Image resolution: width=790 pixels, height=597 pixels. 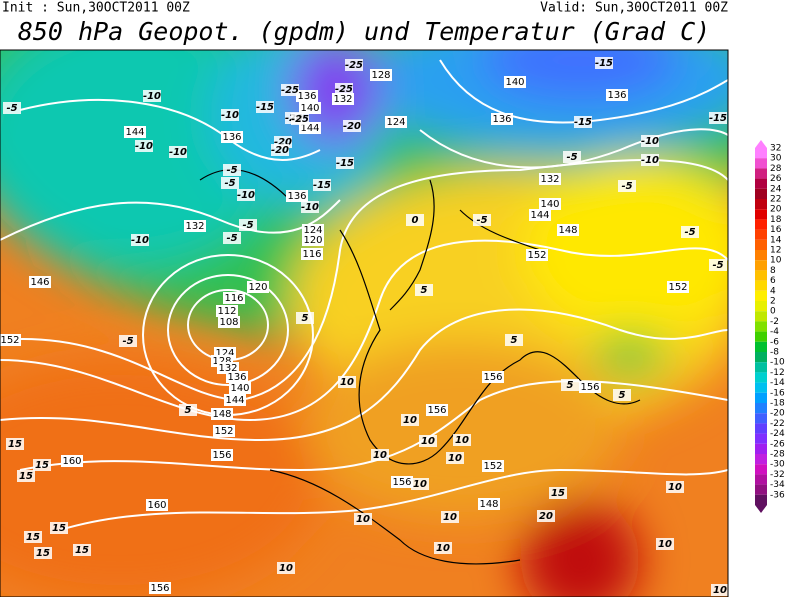 I want to click on colorbar-label: 2, so click(x=773, y=302).